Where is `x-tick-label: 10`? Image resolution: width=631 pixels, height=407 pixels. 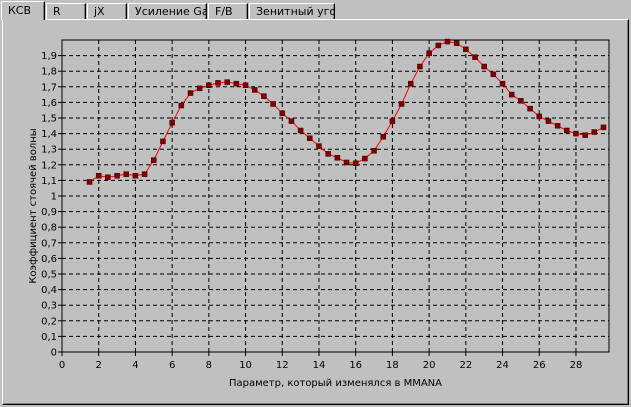 x-tick-label: 10 is located at coordinates (245, 365).